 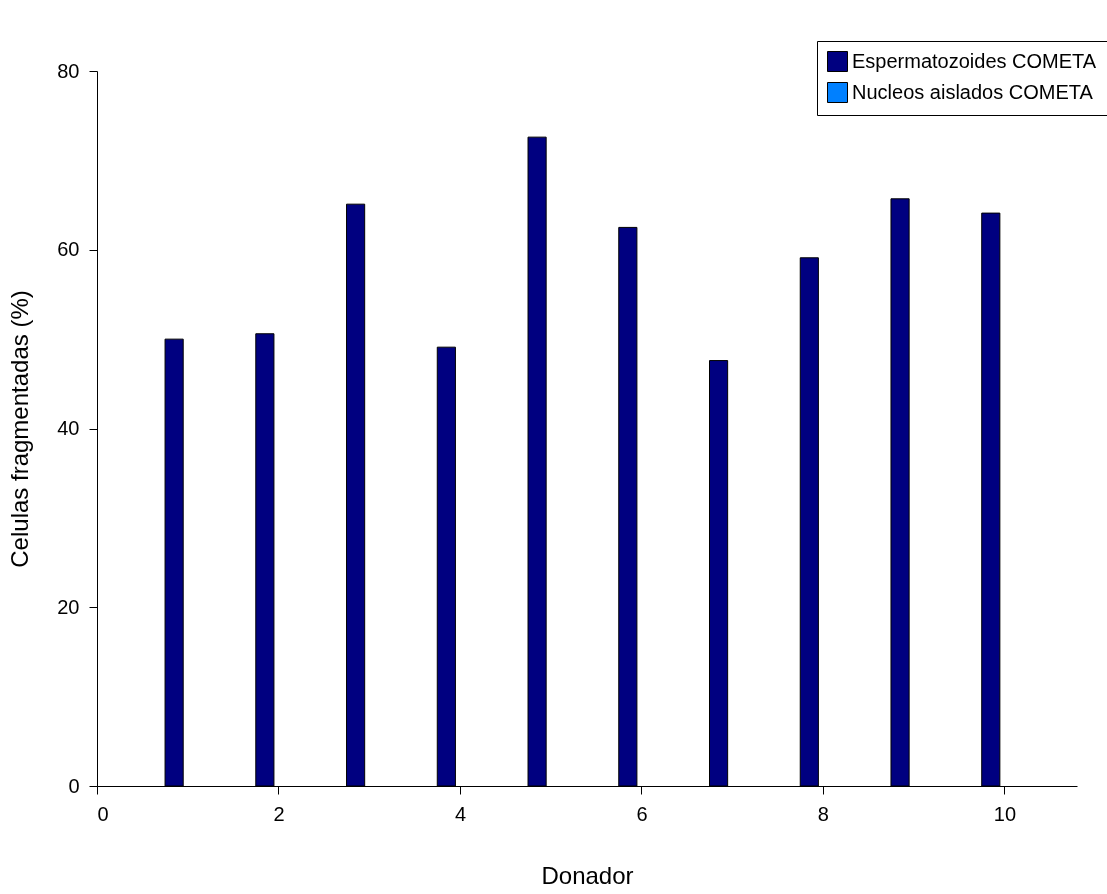 I want to click on x-tick-label: 2, so click(x=279, y=813).